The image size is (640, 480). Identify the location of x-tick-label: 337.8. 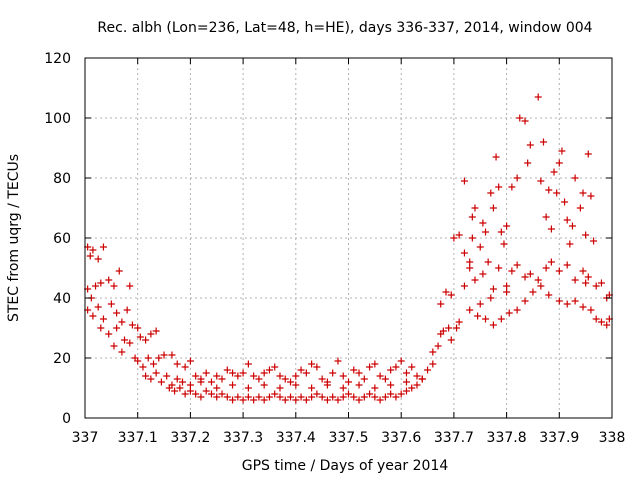
(507, 438).